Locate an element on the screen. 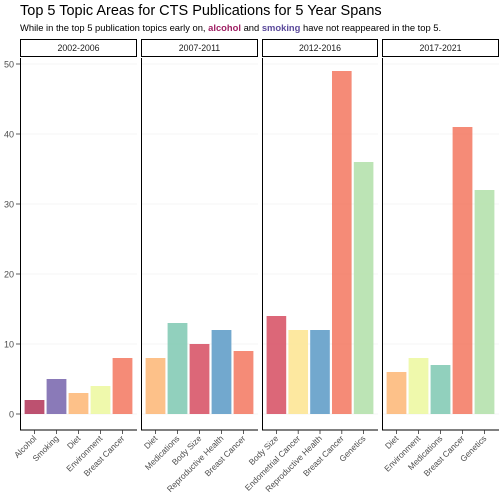 This screenshot has width=504, height=504. subtitle-highlight-smoking: smoking is located at coordinates (281, 27).